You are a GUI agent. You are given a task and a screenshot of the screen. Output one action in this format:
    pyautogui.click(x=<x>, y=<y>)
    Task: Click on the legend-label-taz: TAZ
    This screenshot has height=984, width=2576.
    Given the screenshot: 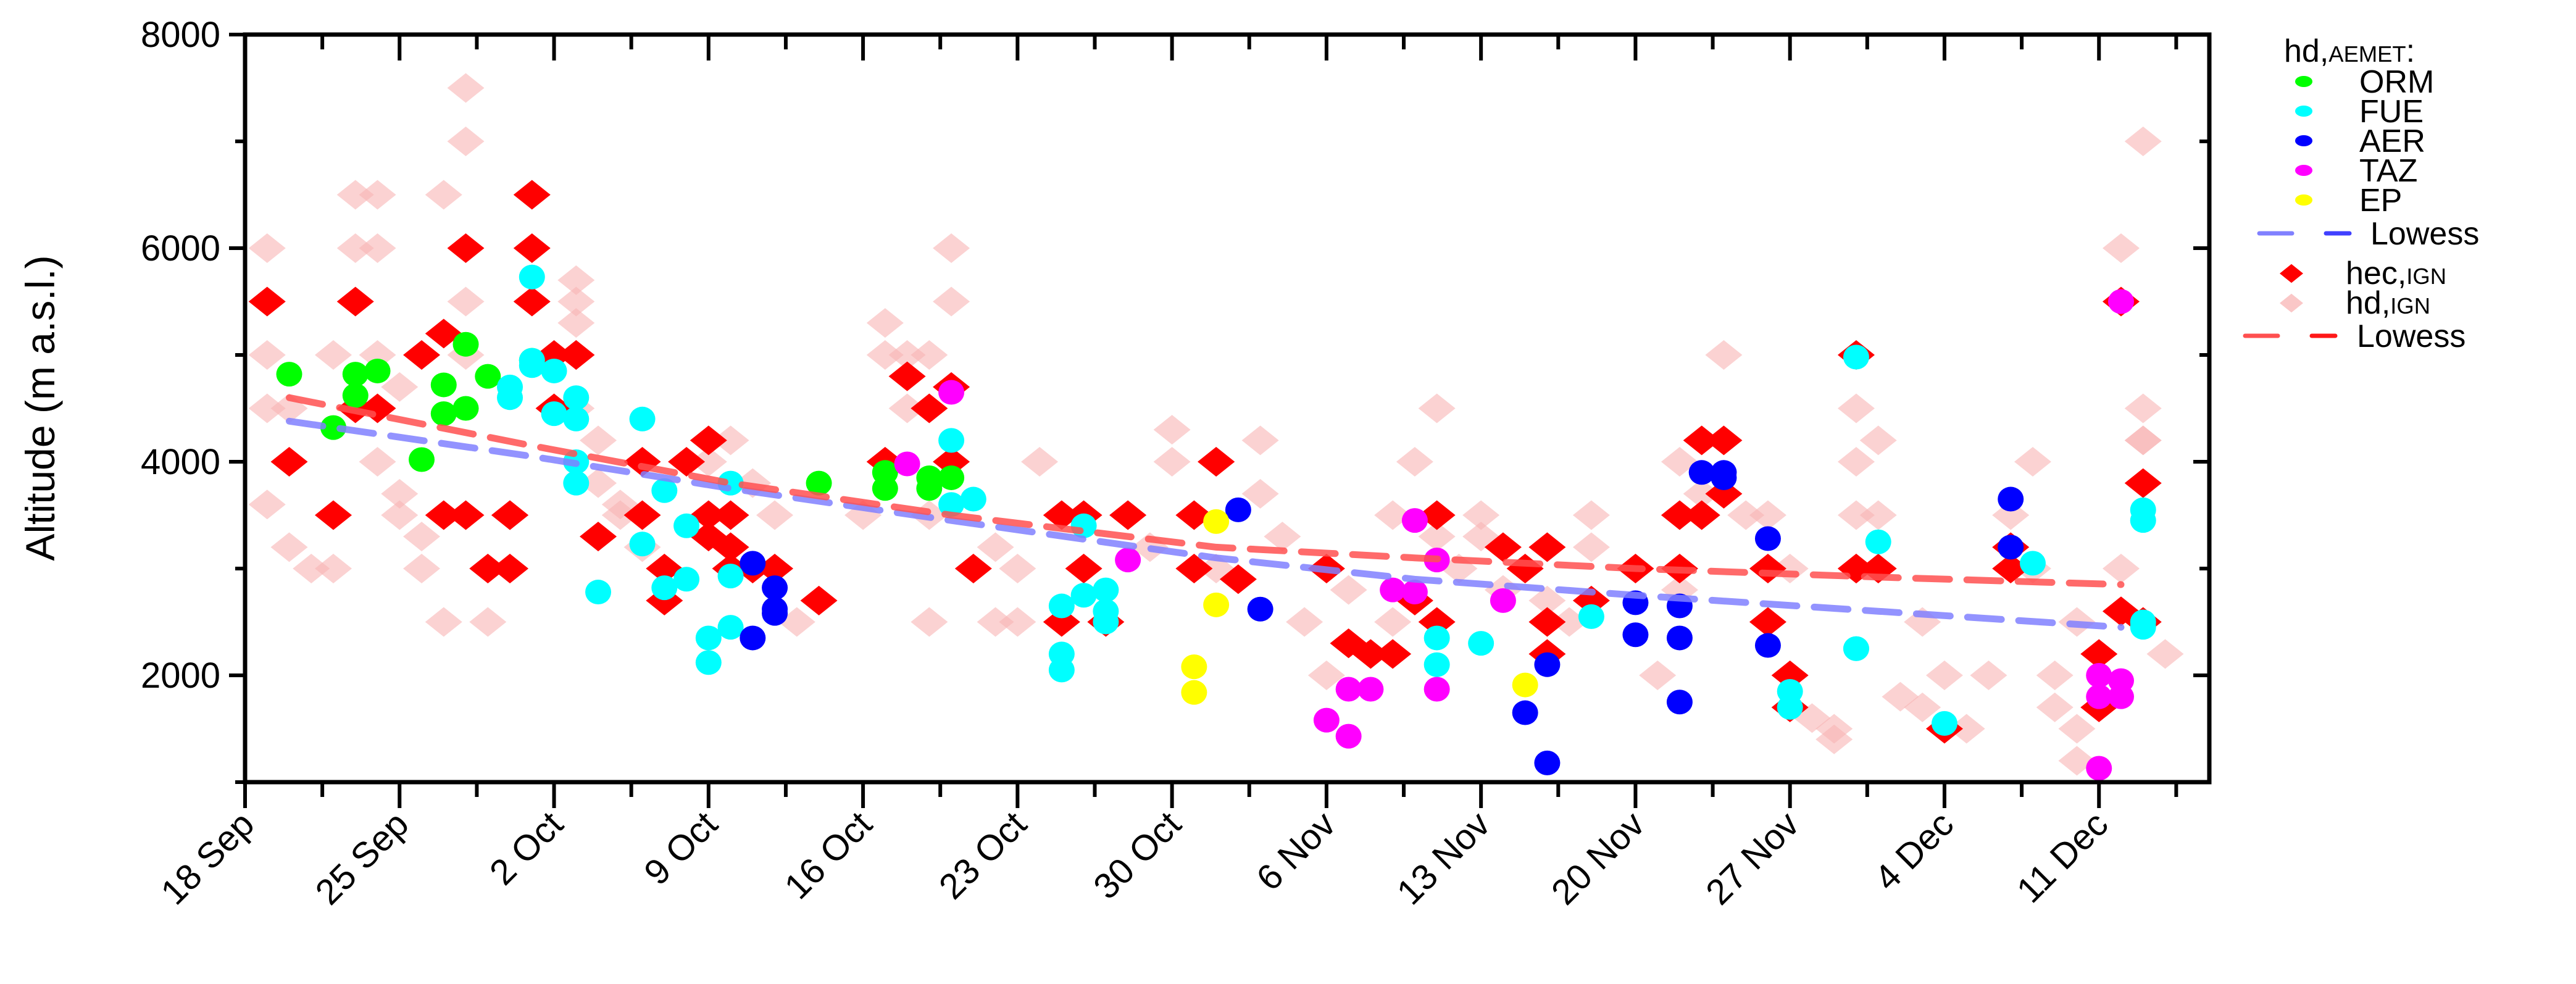 What is the action you would take?
    pyautogui.click(x=2388, y=171)
    